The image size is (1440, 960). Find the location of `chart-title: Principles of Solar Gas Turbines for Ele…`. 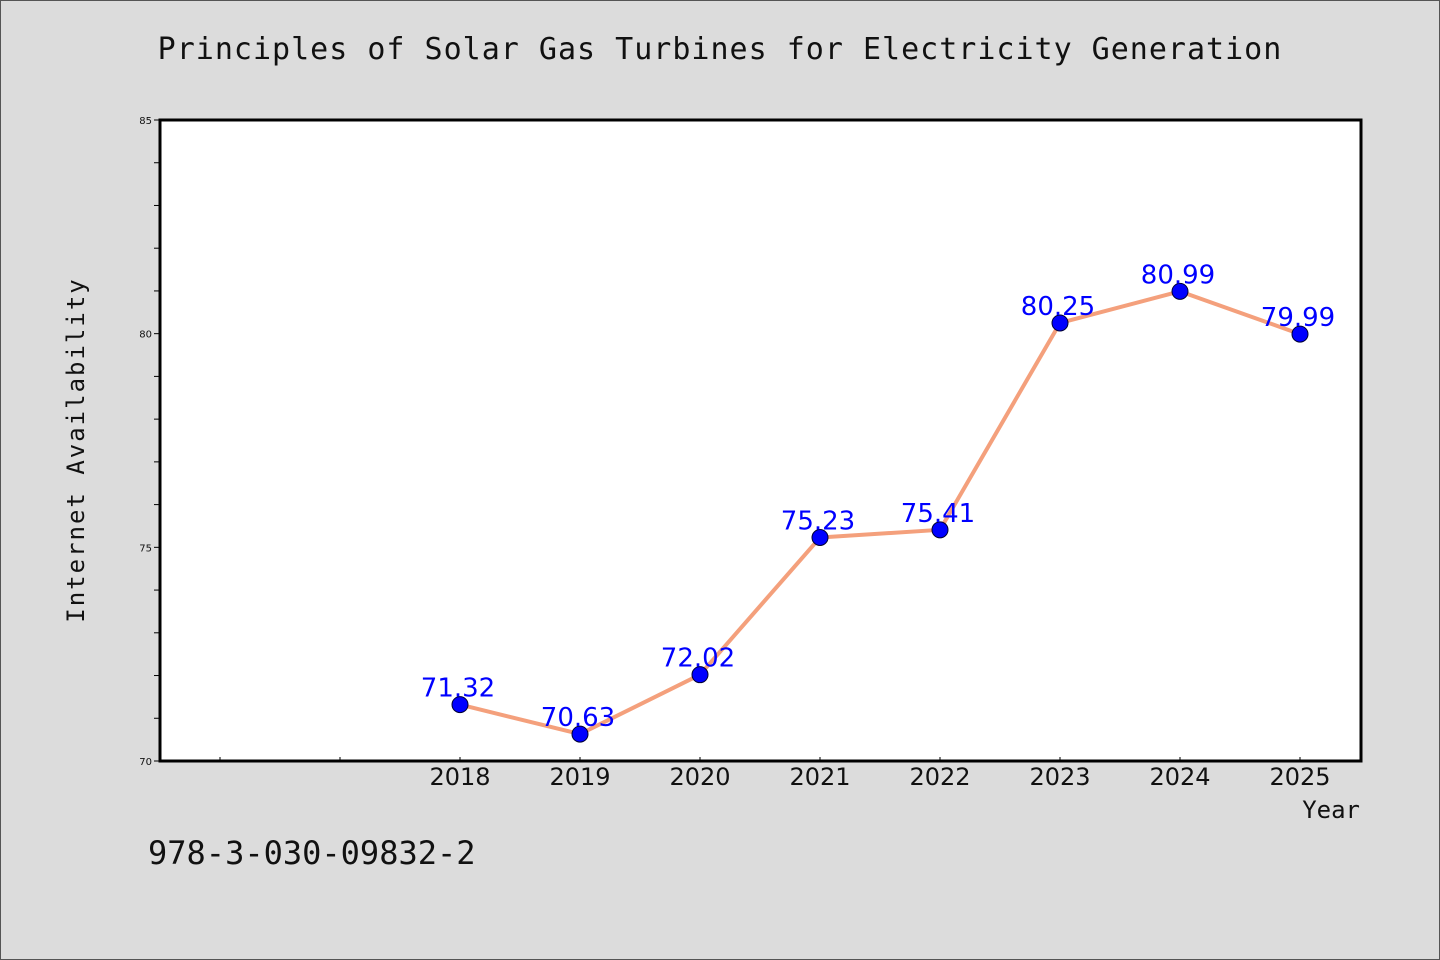

chart-title: Principles of Solar Gas Turbines for Ele… is located at coordinates (720, 49).